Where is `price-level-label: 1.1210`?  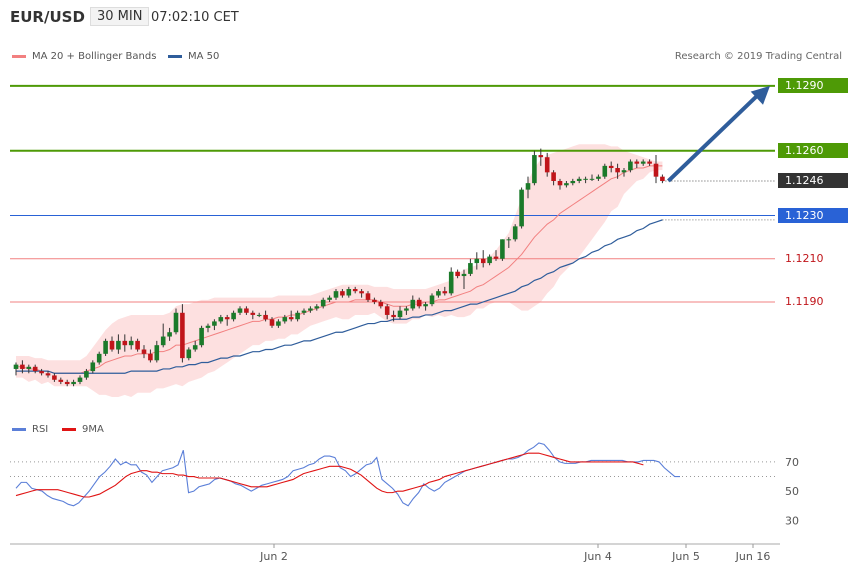
price-level-label: 1.1210 is located at coordinates (813, 259).